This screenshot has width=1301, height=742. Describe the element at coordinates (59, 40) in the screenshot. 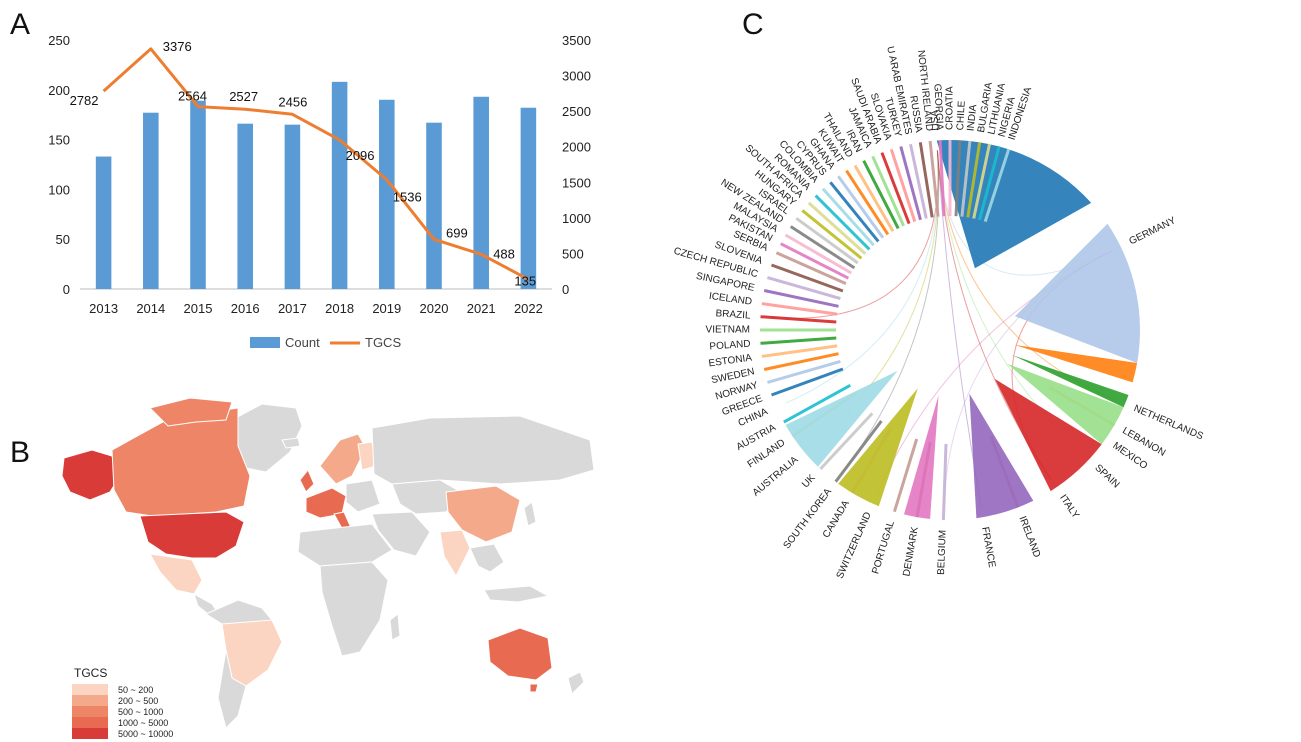

I see `y-left-tick-label: 250` at that location.